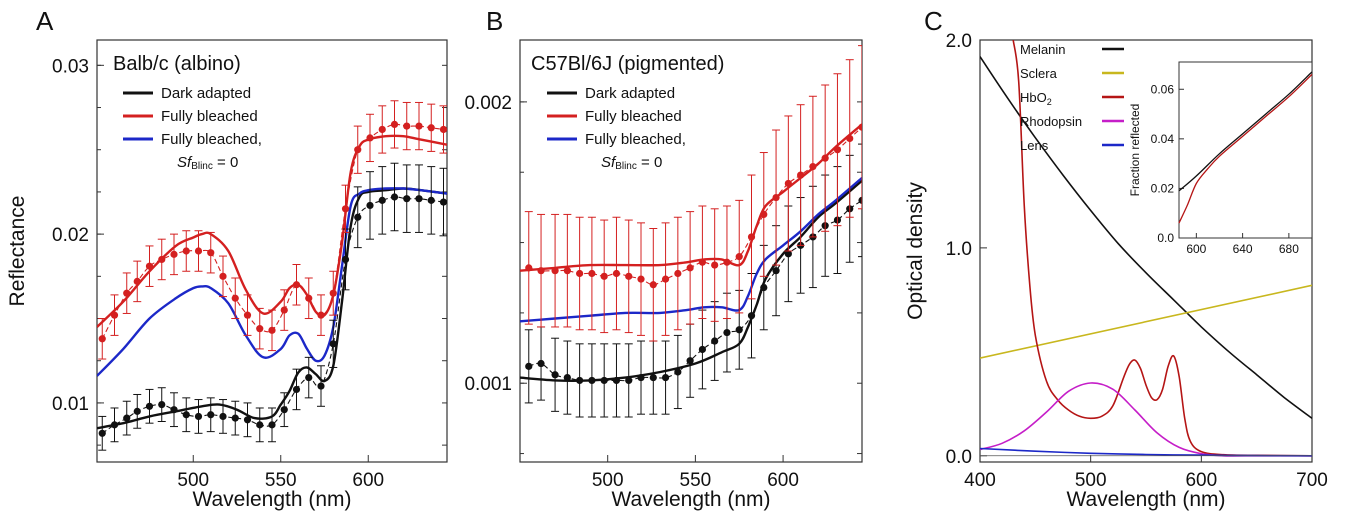 This screenshot has width=1347, height=514. Describe the element at coordinates (271, 499) in the screenshot. I see `x-axis-label: Wavelength (nm)` at that location.